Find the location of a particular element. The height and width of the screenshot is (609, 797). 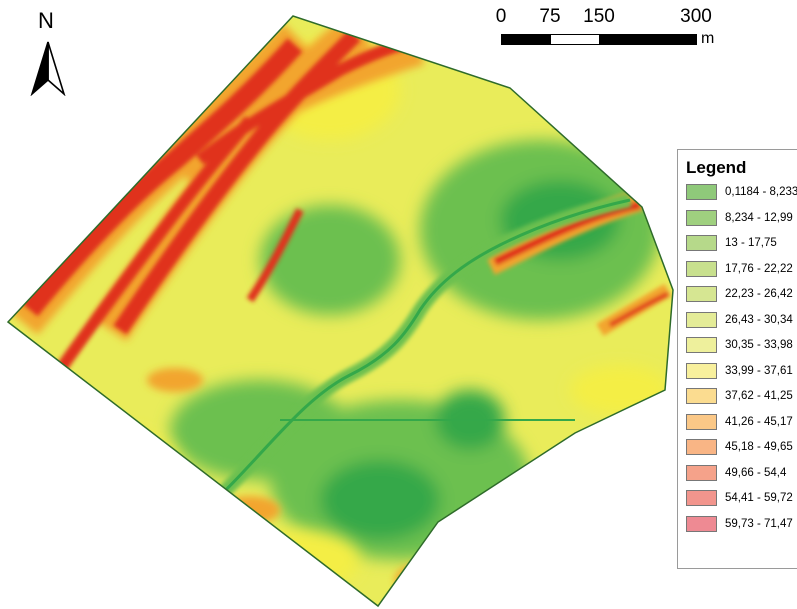

legend-title: Legend is located at coordinates (716, 167).